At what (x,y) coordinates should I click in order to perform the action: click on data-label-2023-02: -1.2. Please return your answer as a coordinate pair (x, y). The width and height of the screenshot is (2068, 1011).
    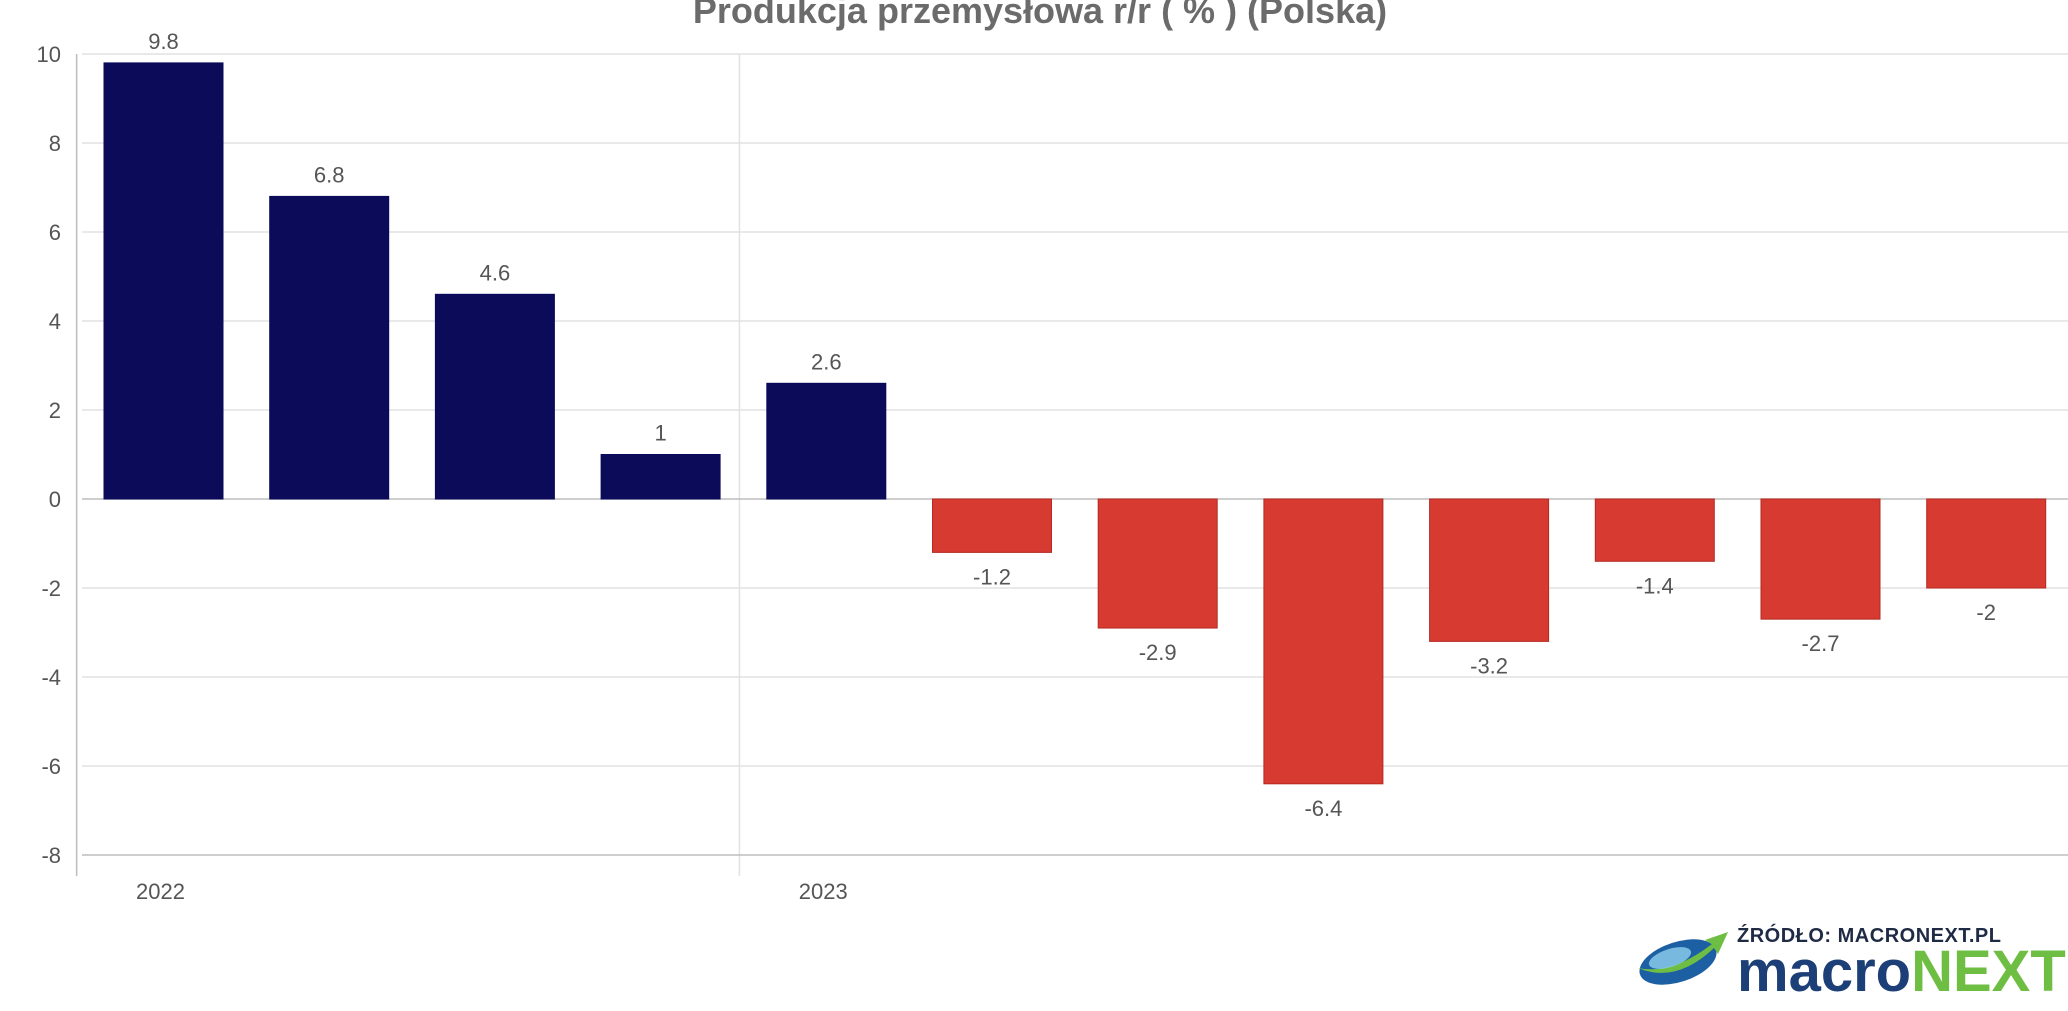
    Looking at the image, I should click on (992, 576).